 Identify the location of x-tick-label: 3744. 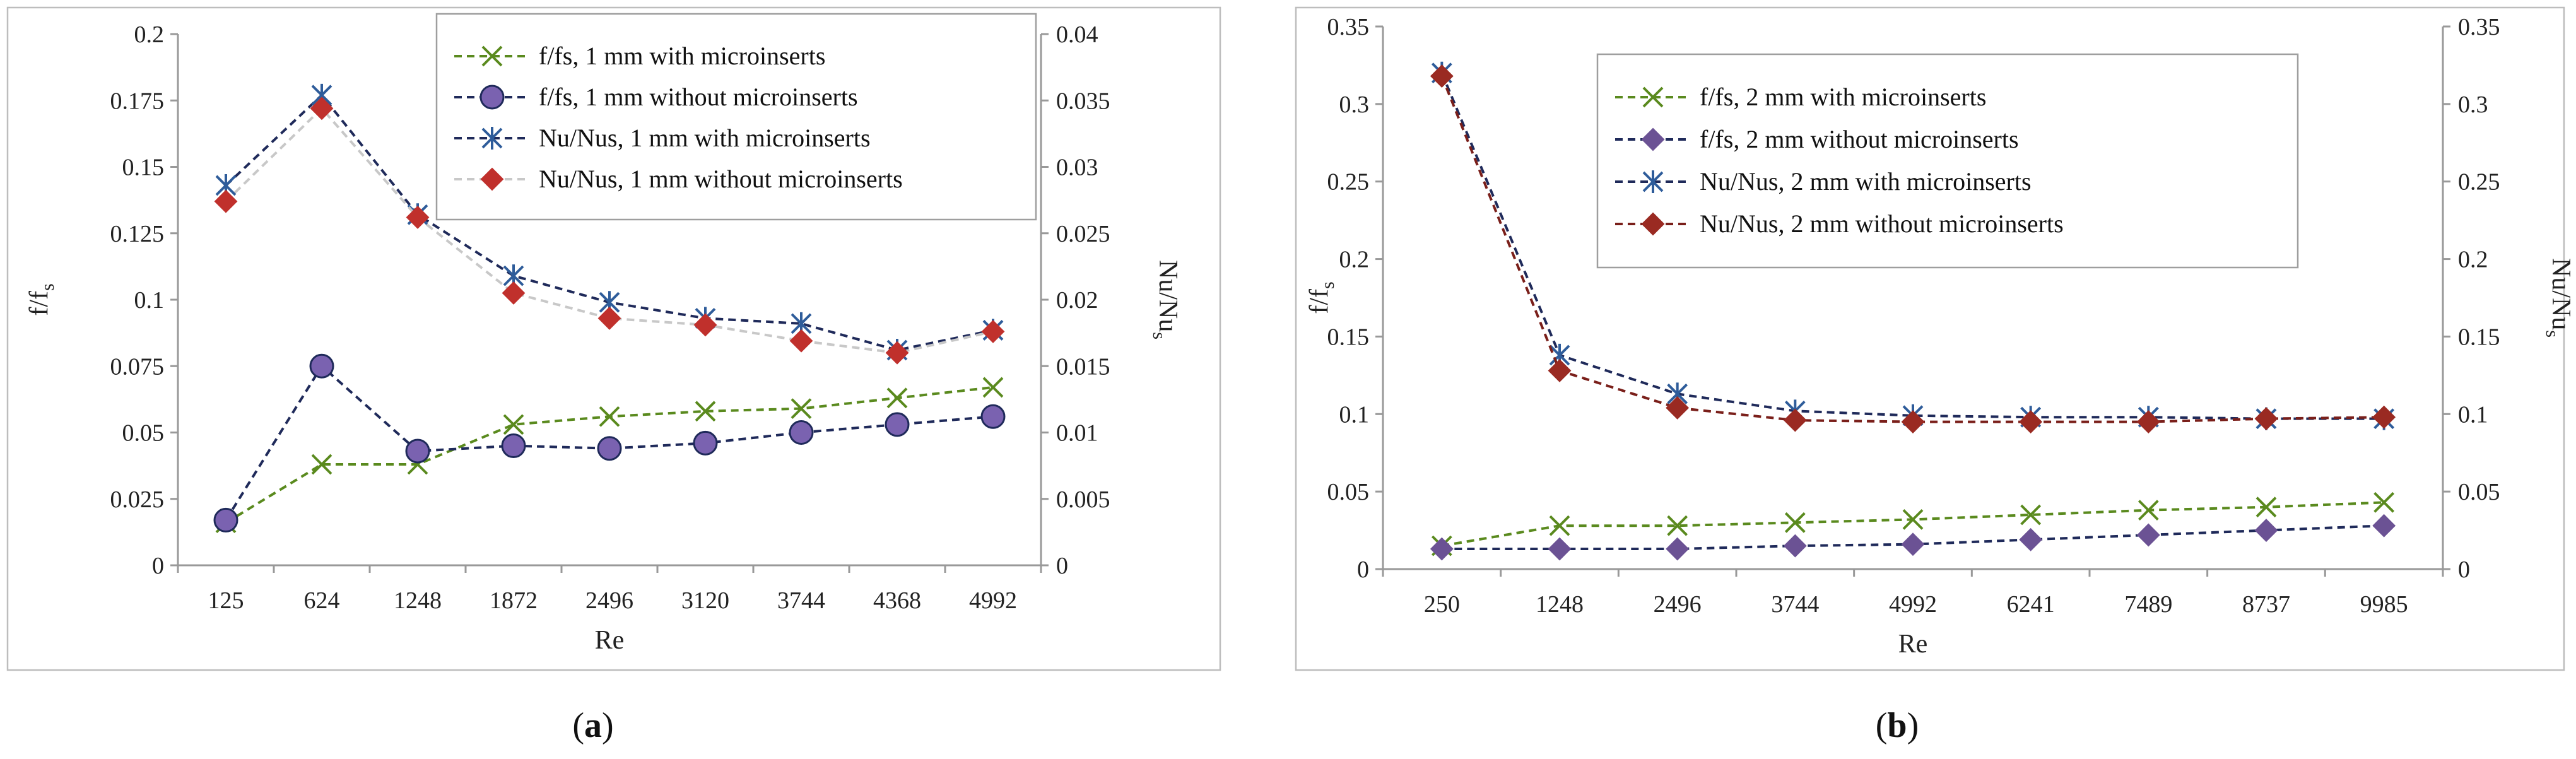
(801, 600).